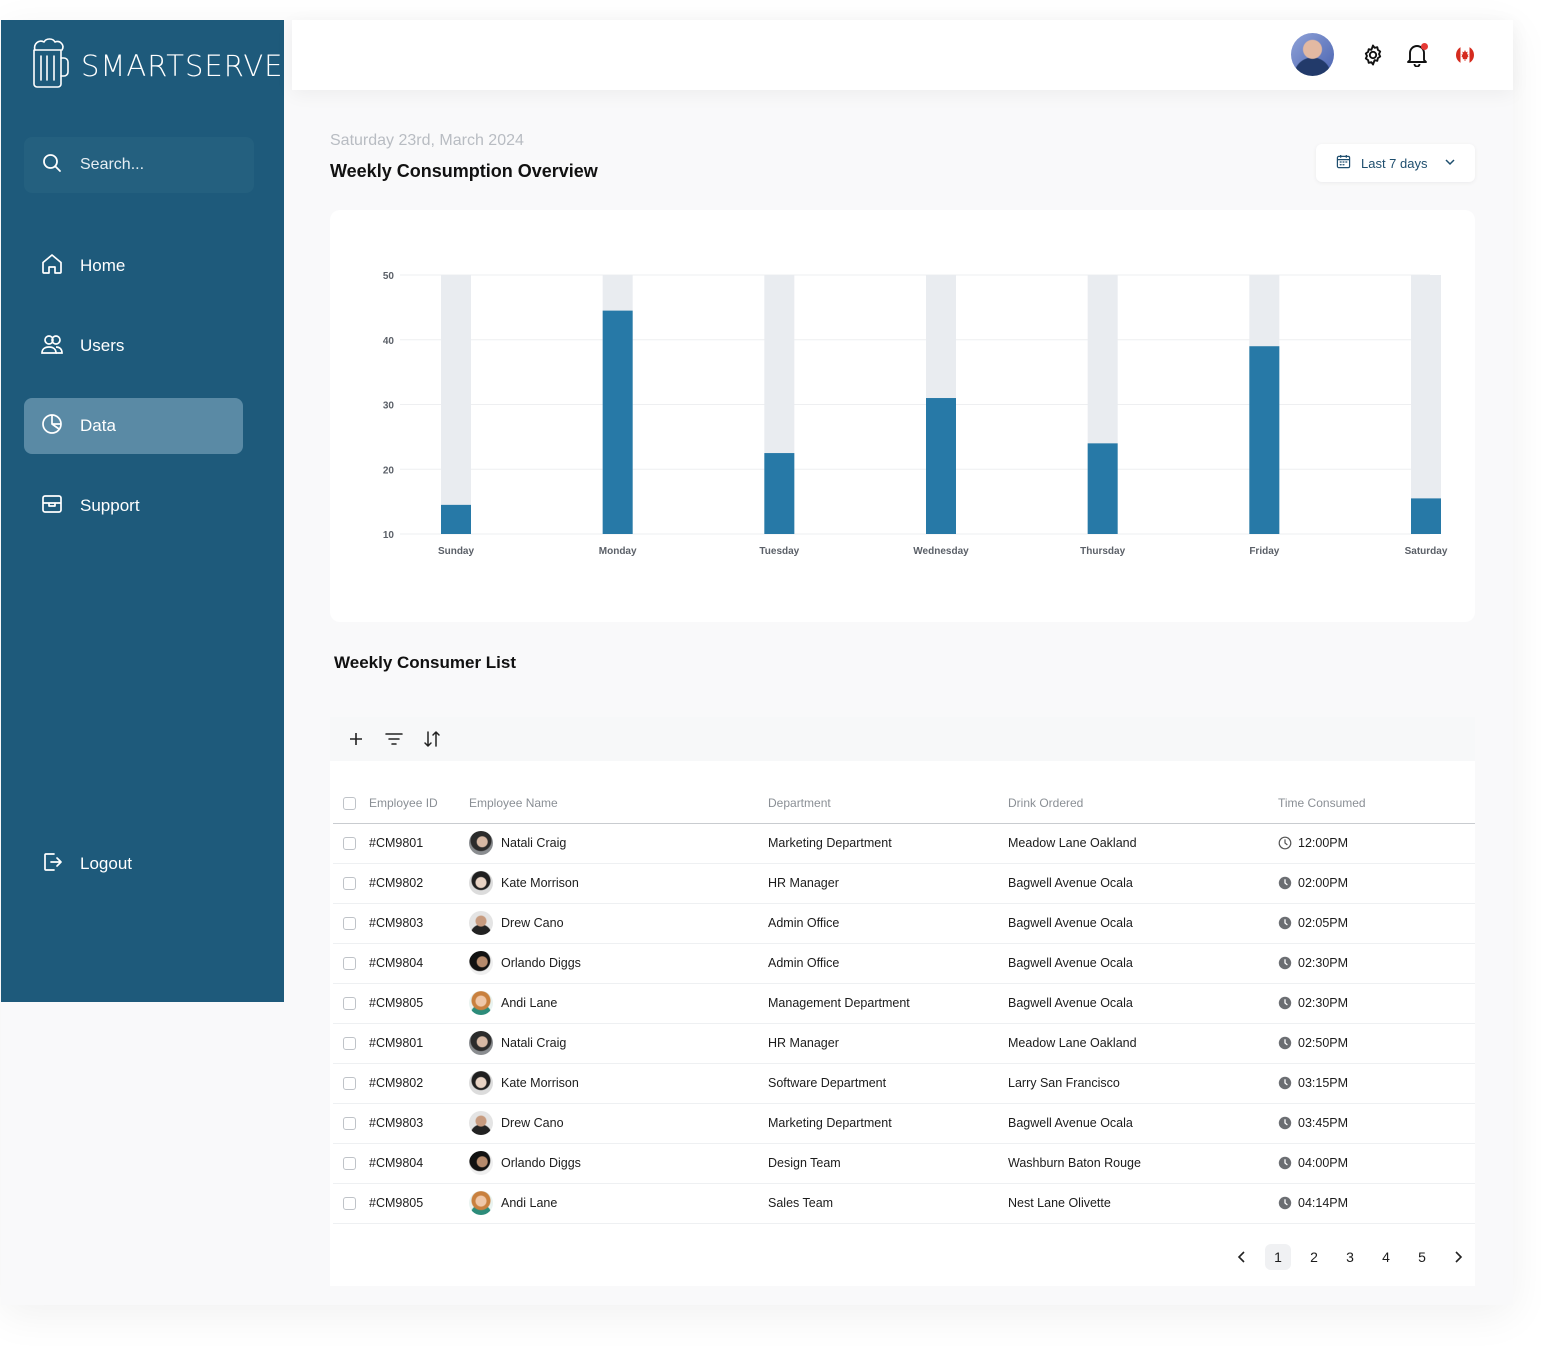  I want to click on time-consumed-cell: 03:15PM, so click(1376, 1083).